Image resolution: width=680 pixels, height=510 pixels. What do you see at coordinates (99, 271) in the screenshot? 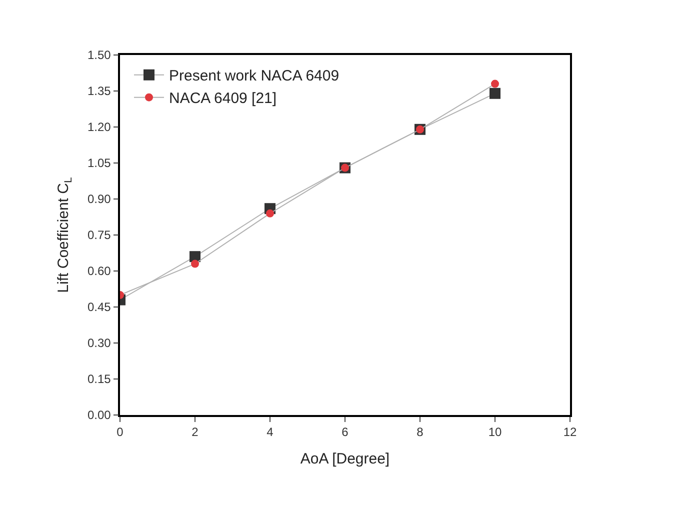
I see `y-tick-label: 0.60` at bounding box center [99, 271].